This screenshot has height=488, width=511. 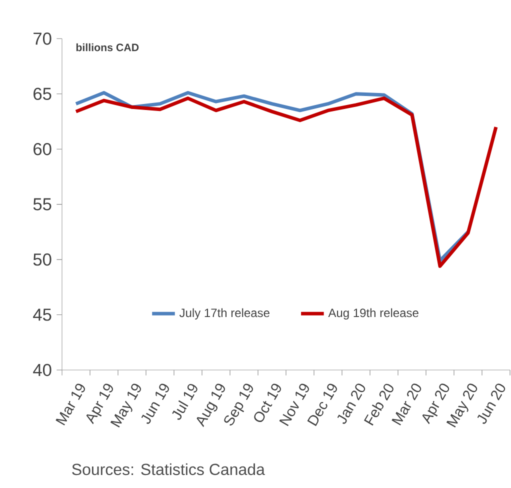 I want to click on y-tick-label: 60, so click(x=43, y=149).